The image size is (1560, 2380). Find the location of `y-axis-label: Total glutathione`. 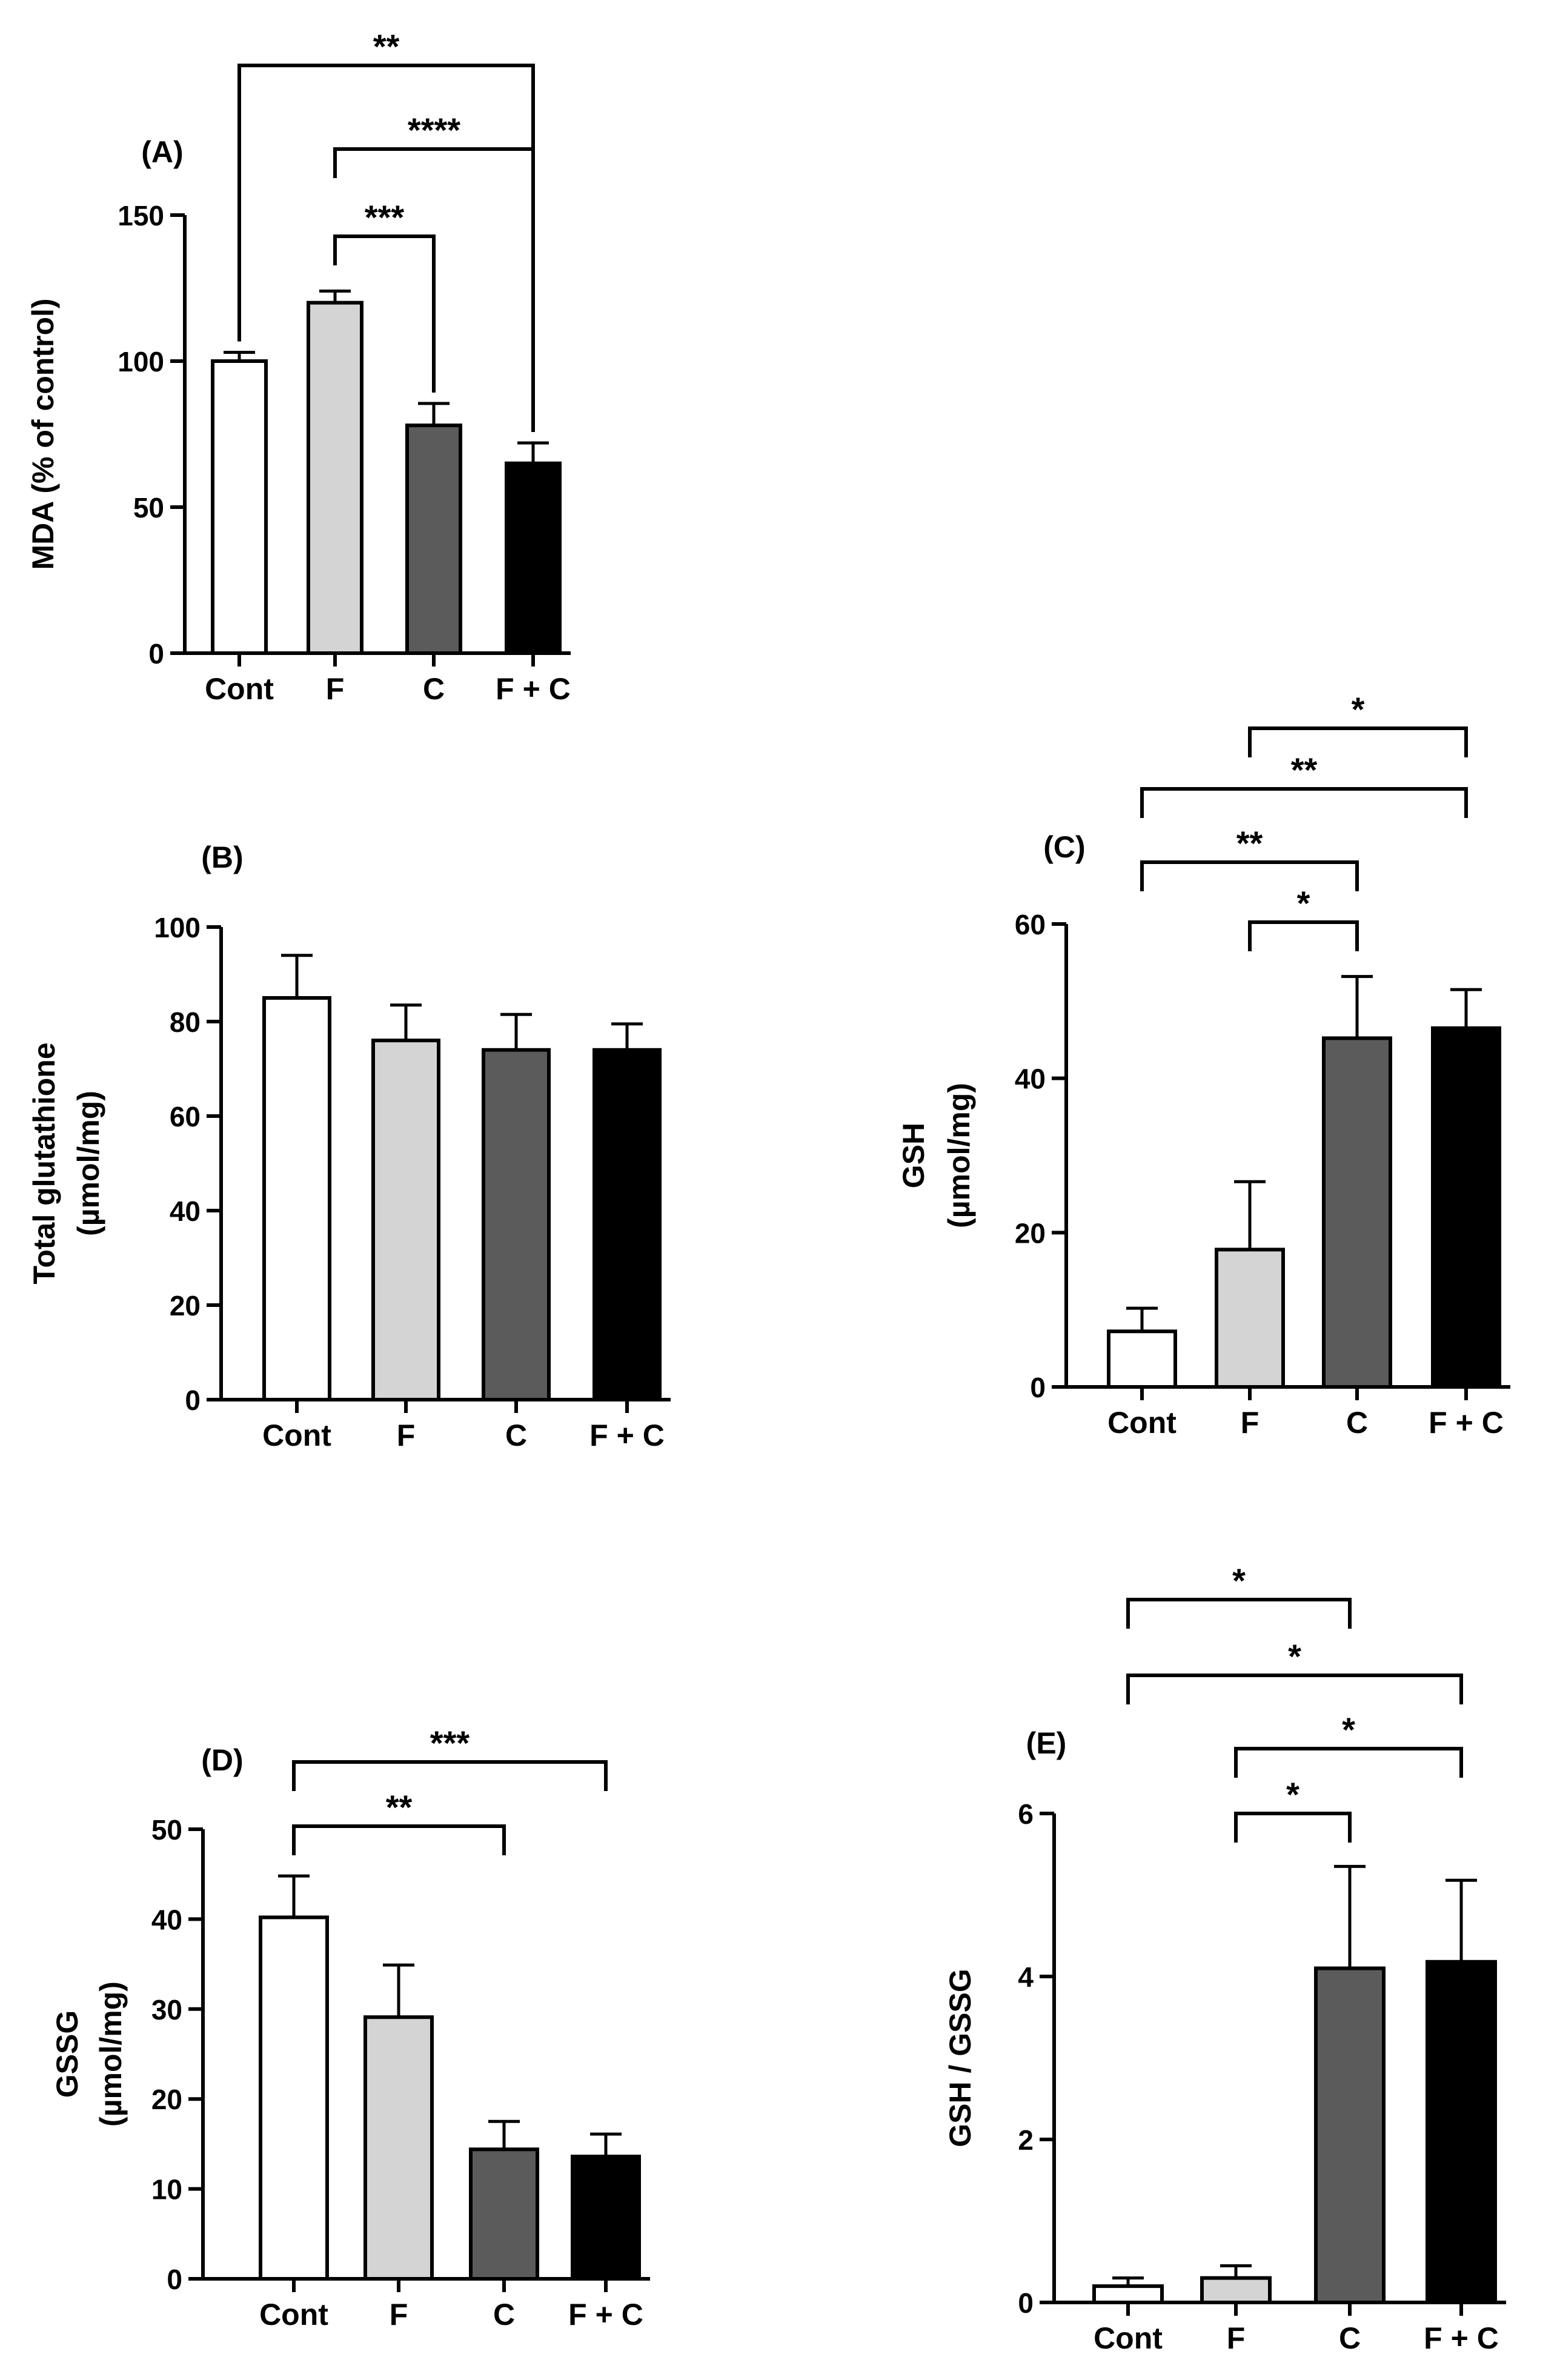

y-axis-label: Total glutathione is located at coordinates (44, 1163).